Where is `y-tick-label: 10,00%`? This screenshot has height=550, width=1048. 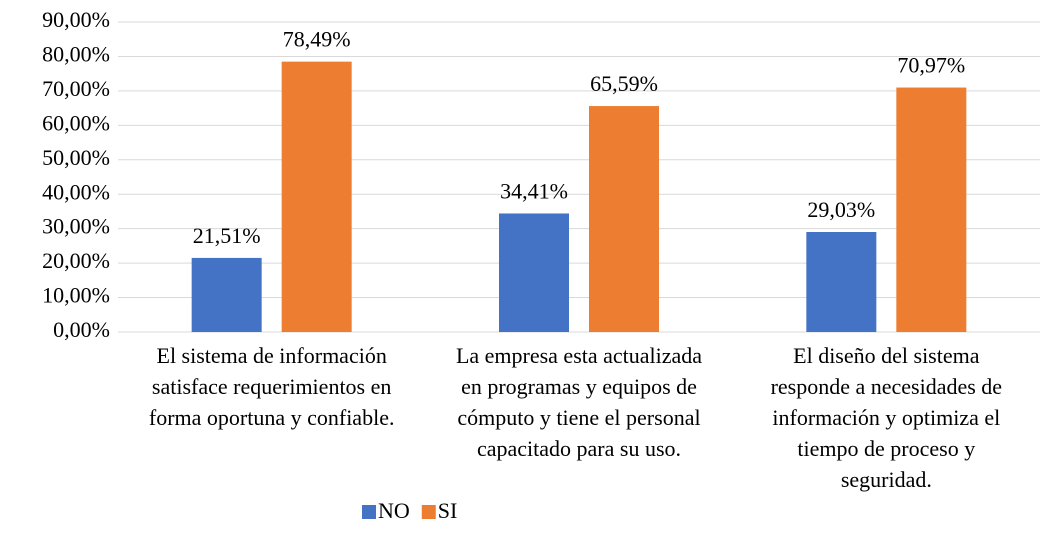 y-tick-label: 10,00% is located at coordinates (76, 295).